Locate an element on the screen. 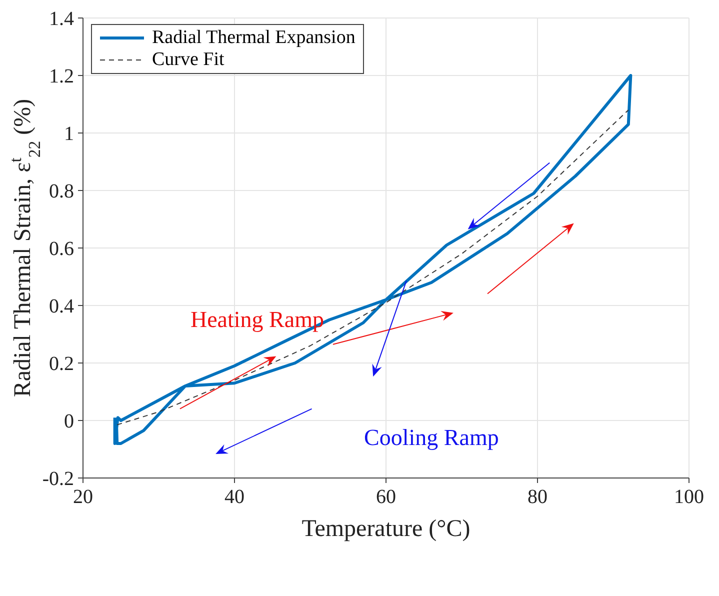 This screenshot has height=596, width=719. annotation: Cooling Ramp is located at coordinates (431, 437).